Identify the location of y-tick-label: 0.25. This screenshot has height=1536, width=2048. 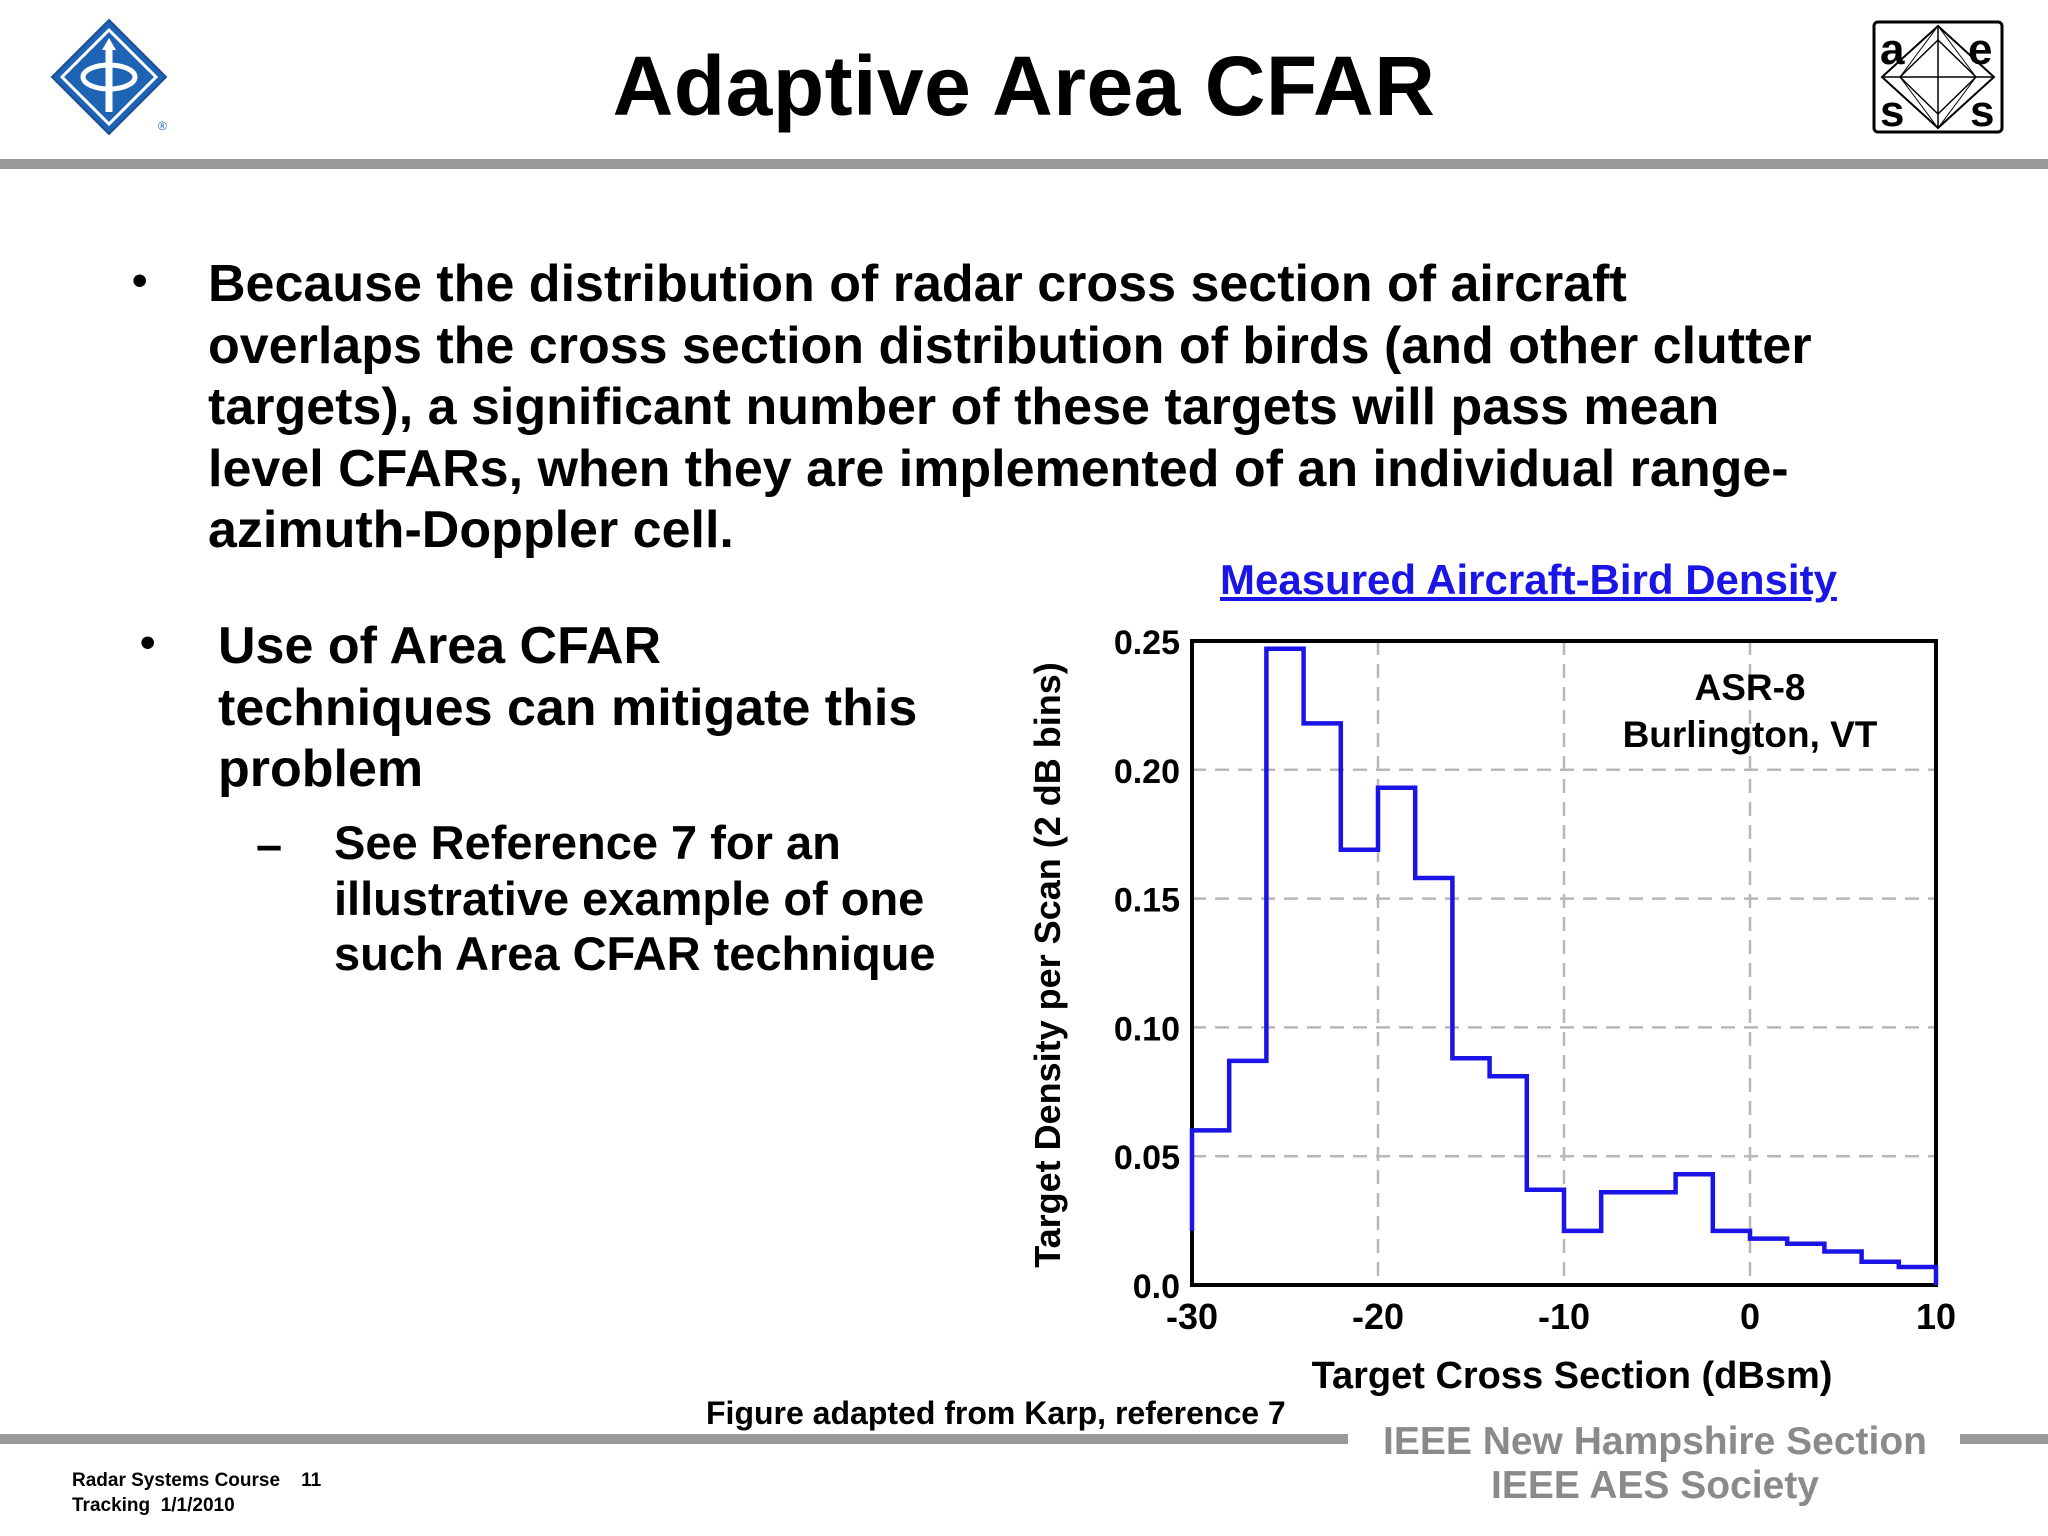
(1147, 643).